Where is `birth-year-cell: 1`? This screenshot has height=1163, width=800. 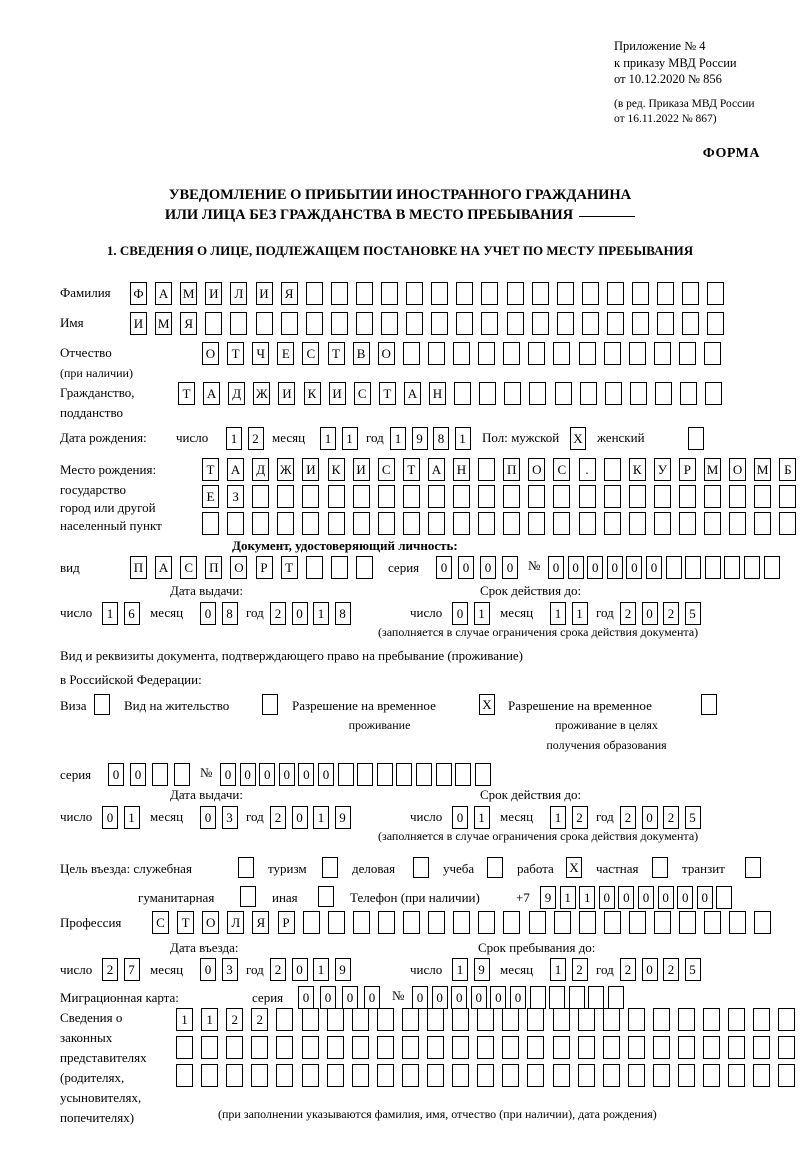 birth-year-cell: 1 is located at coordinates (462, 438).